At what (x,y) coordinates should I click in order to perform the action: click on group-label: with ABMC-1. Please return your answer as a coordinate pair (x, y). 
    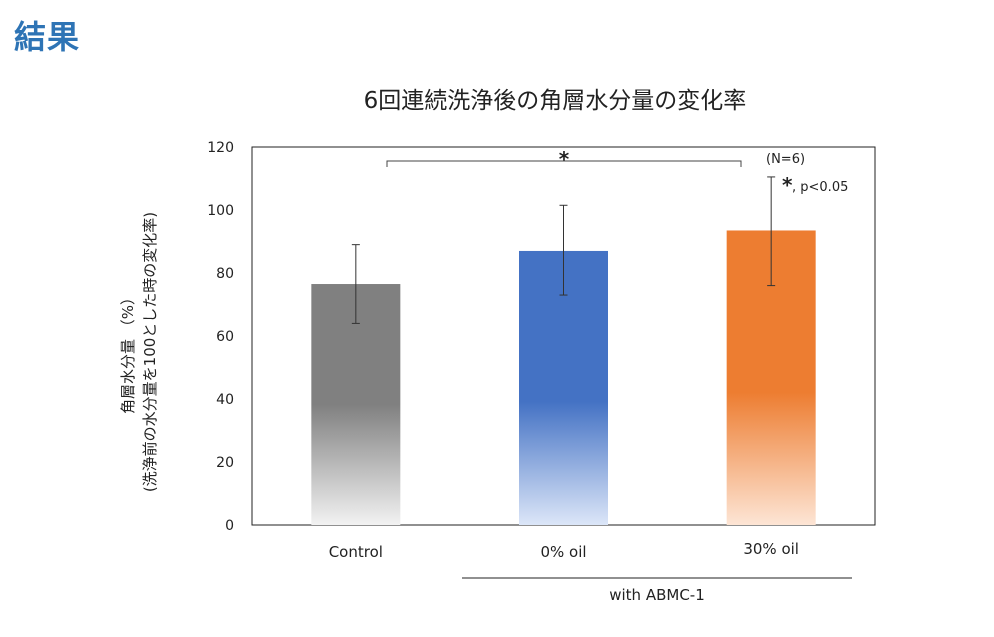
    Looking at the image, I should click on (657, 595).